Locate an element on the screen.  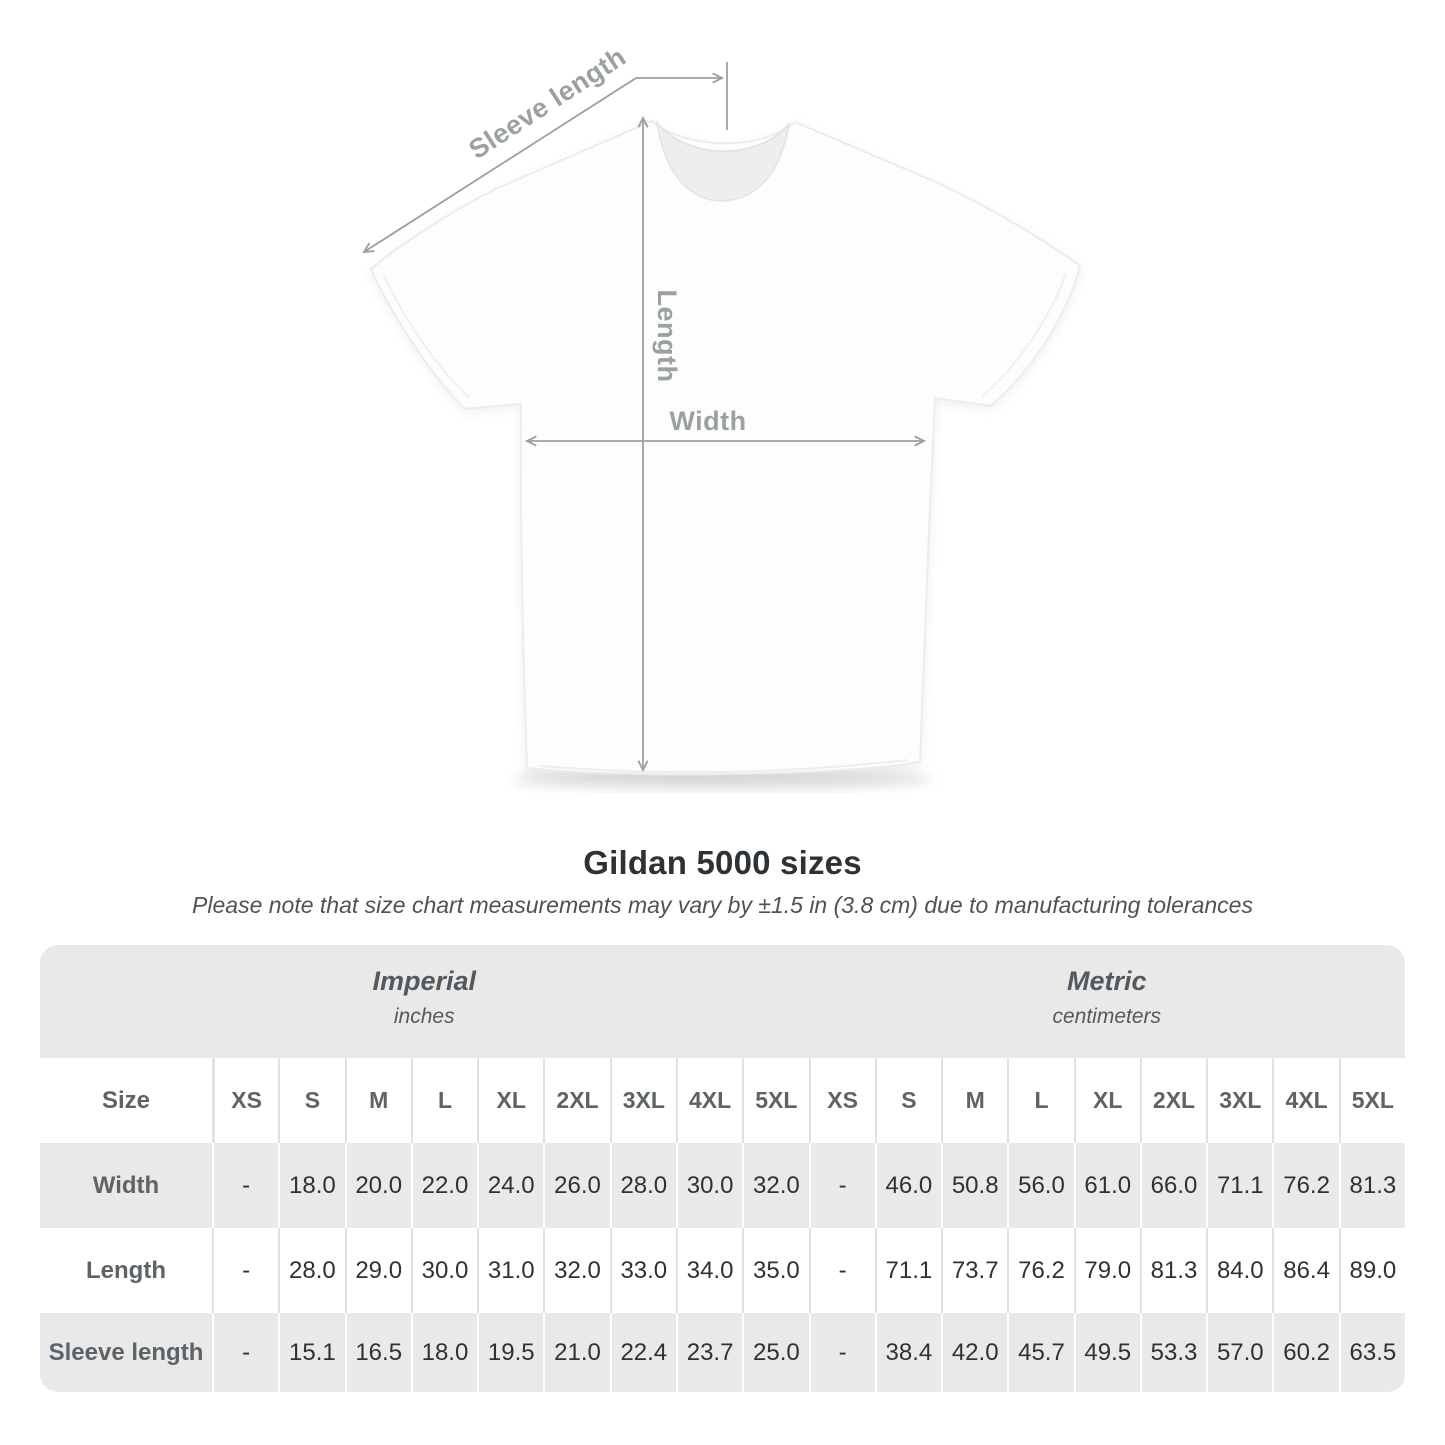
size-col-imperial-4xl: 4XL is located at coordinates (709, 1100).